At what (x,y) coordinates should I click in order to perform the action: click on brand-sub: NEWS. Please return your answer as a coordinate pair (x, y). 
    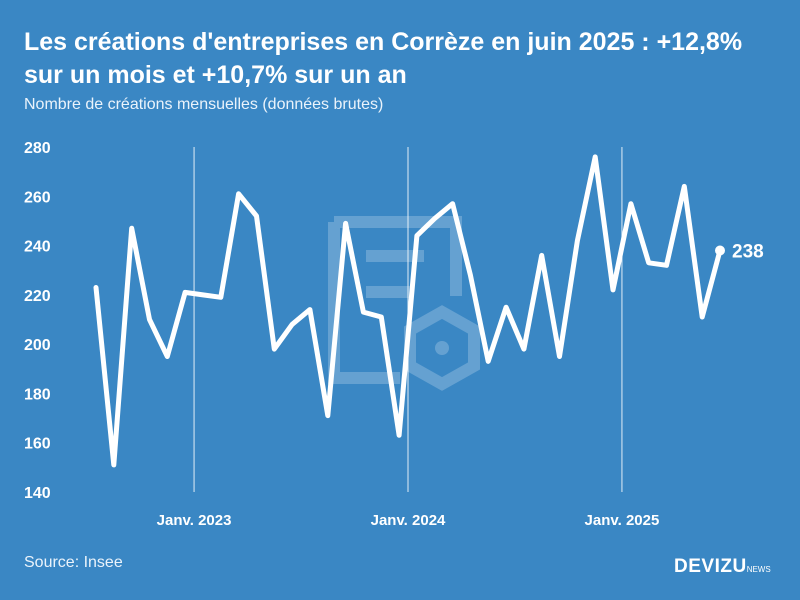
    Looking at the image, I should click on (758, 569).